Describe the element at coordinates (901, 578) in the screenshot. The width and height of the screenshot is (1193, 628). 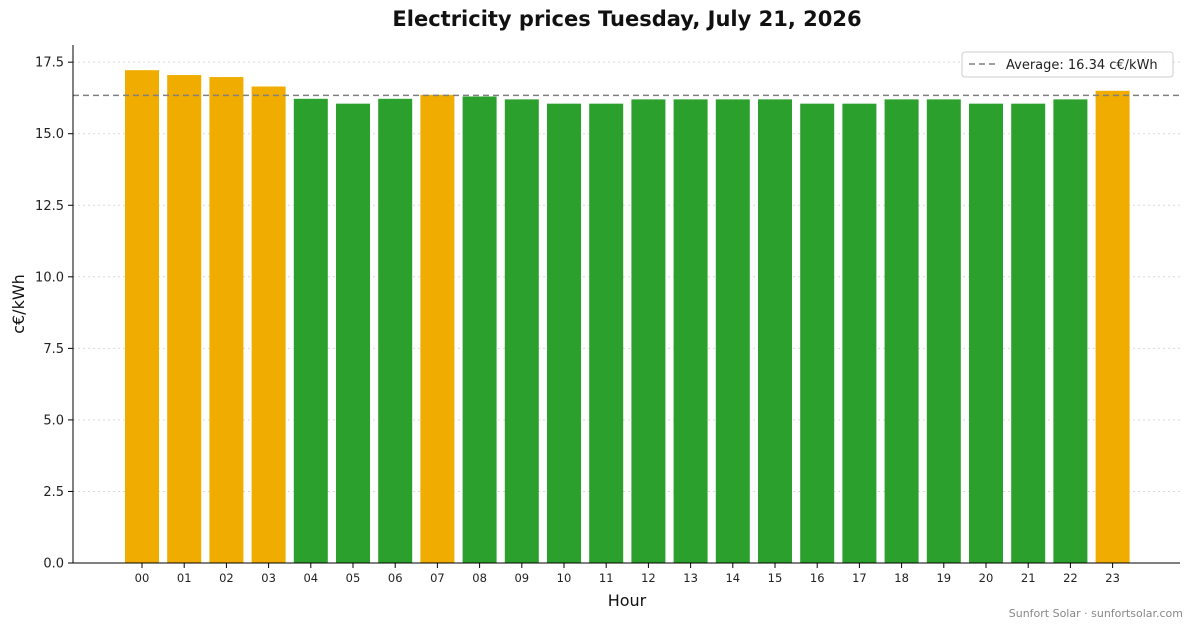
I see `x-tick-label: 18` at that location.